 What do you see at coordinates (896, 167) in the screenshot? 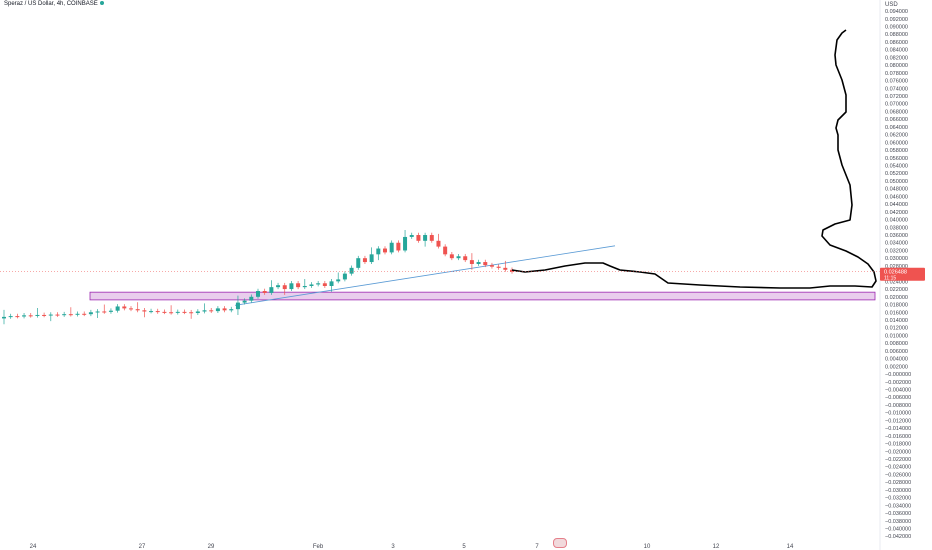
I see `price-axis-label: 0.054000` at bounding box center [896, 167].